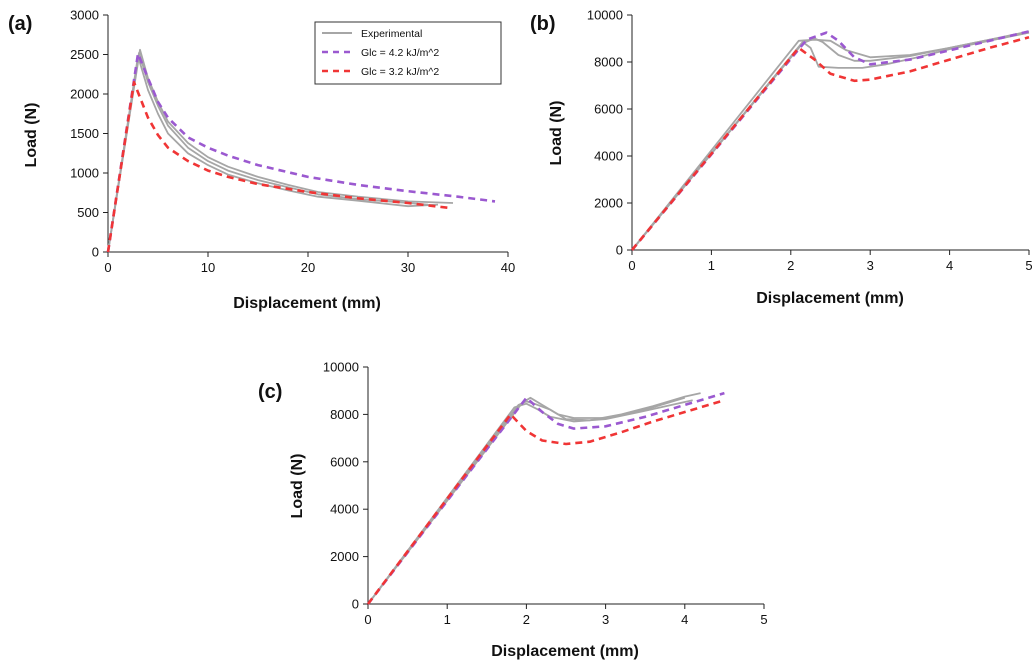 The height and width of the screenshot is (665, 1032). Describe the element at coordinates (208, 267) in the screenshot. I see `x-tick-label: 10` at that location.